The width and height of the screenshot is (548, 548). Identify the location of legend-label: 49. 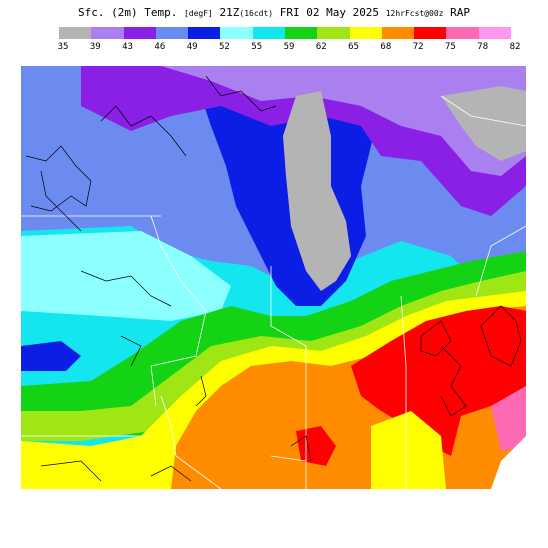
(192, 47).